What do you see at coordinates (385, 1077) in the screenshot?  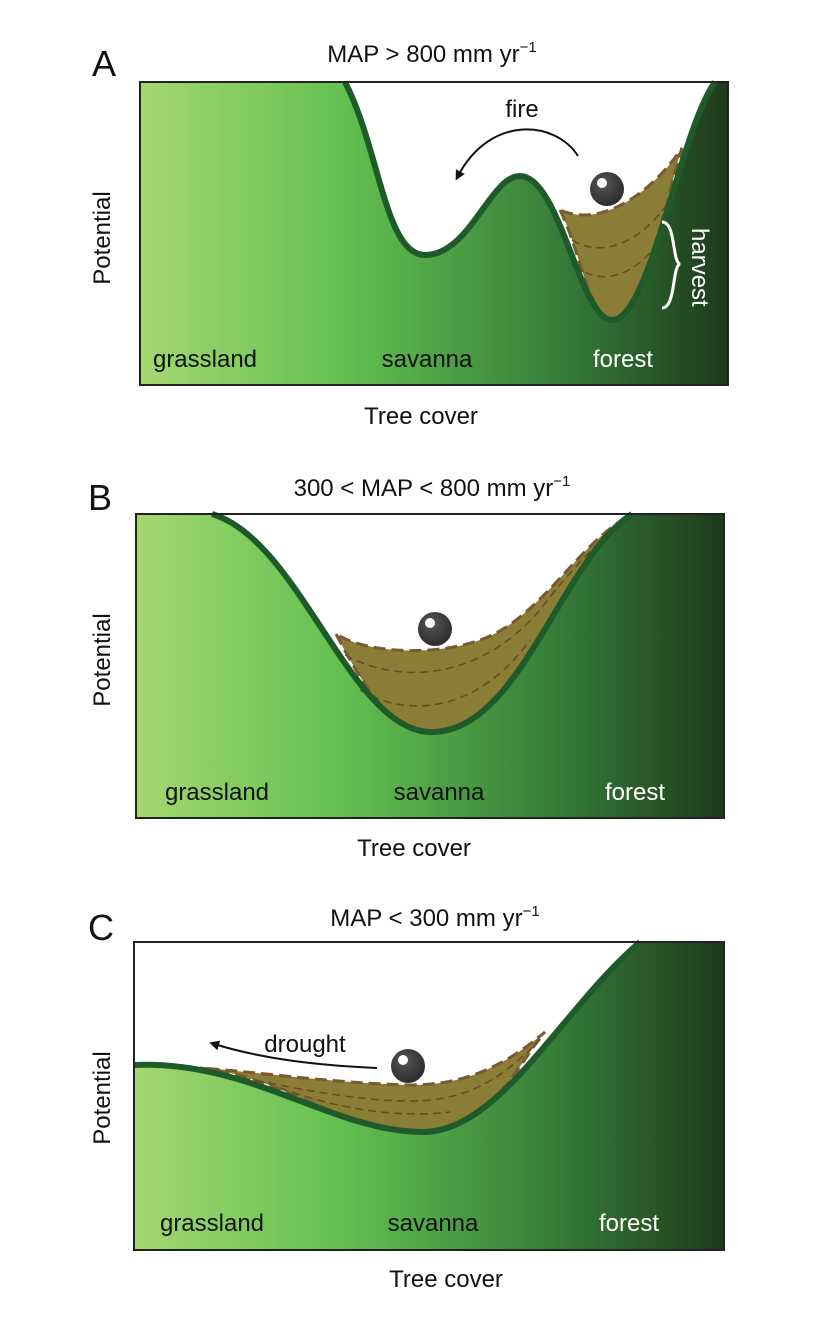 I see `basin-lines` at bounding box center [385, 1077].